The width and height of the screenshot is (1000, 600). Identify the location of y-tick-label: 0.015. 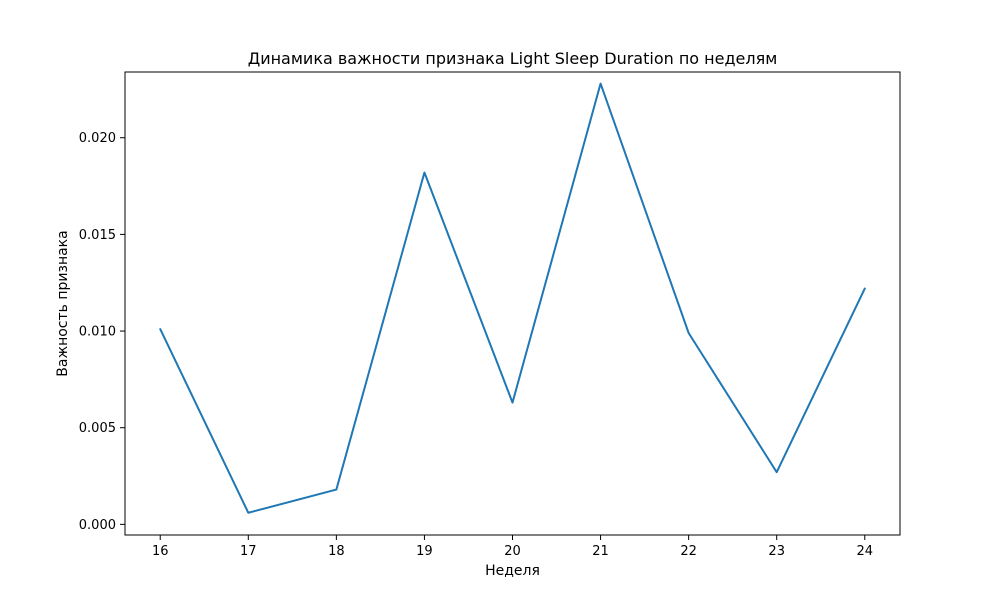
(97, 235).